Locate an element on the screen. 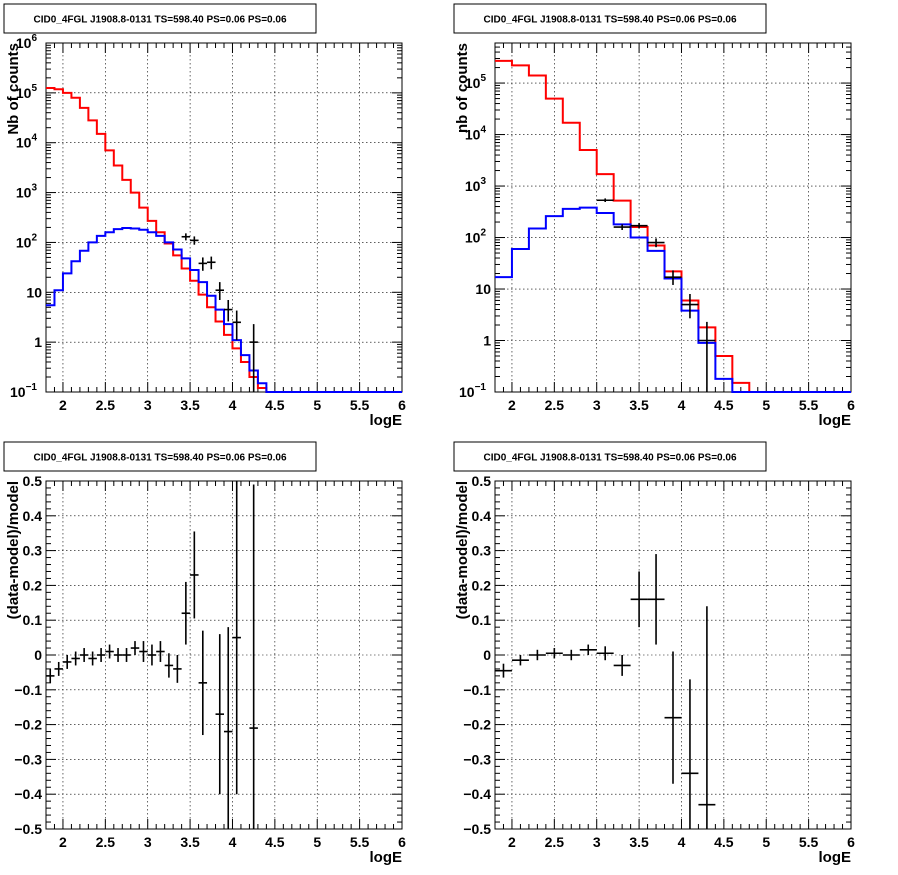 The height and width of the screenshot is (875, 898). total-model-histogram is located at coordinates (224, 240).